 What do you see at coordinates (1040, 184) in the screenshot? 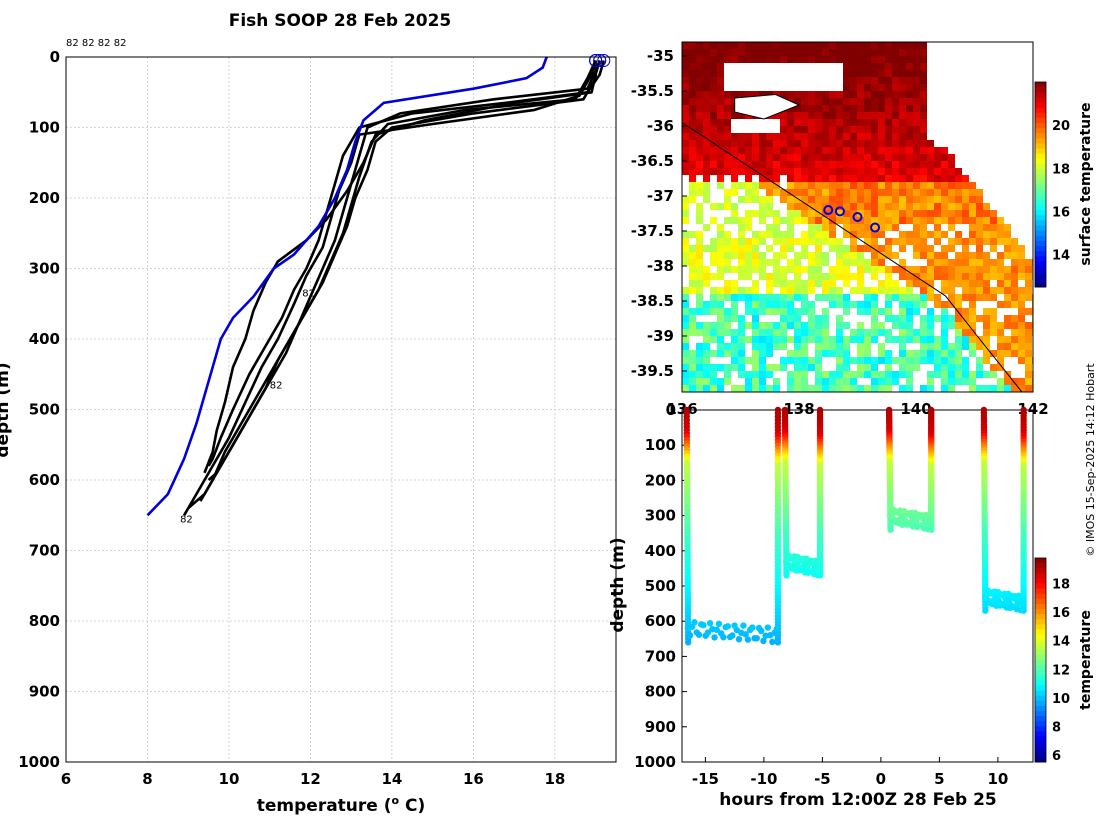
I see `colorbar-frame` at bounding box center [1040, 184].